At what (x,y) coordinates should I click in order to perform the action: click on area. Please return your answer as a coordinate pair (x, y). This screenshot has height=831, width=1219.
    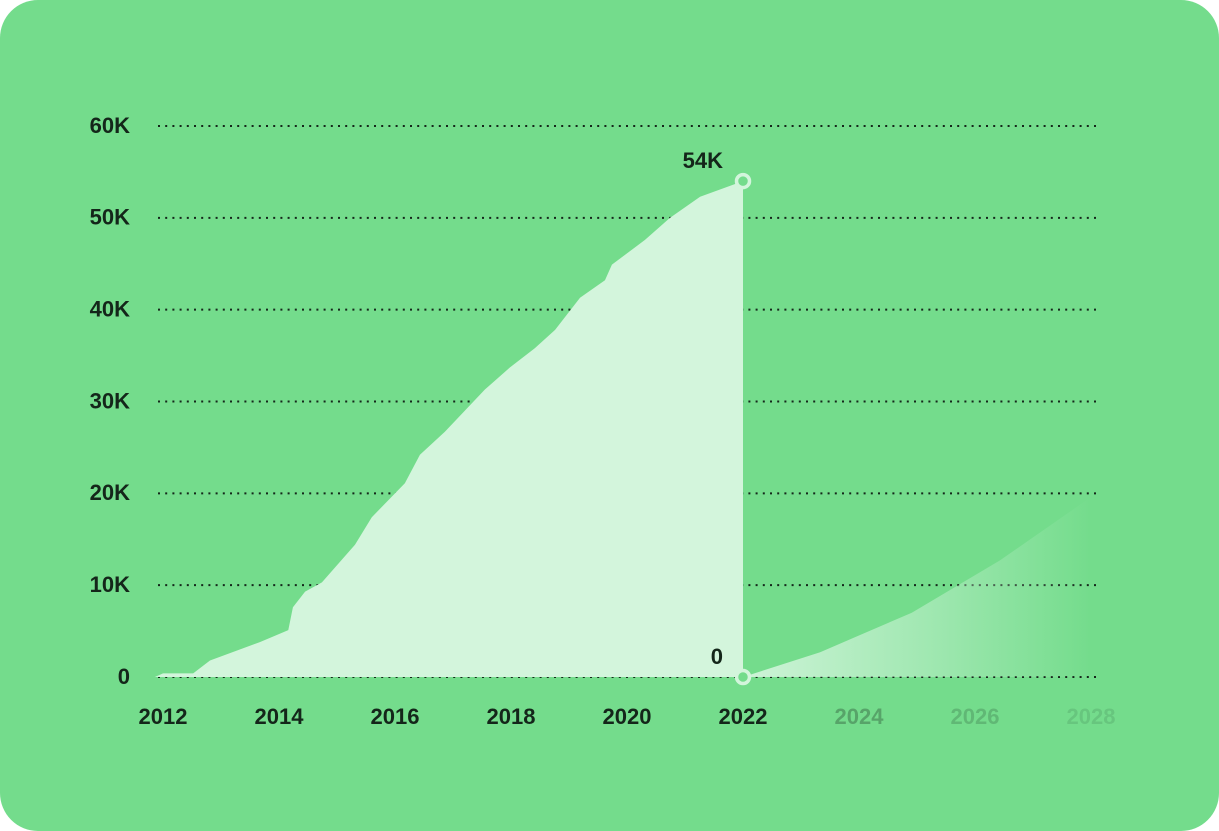
    Looking at the image, I should click on (917, 587).